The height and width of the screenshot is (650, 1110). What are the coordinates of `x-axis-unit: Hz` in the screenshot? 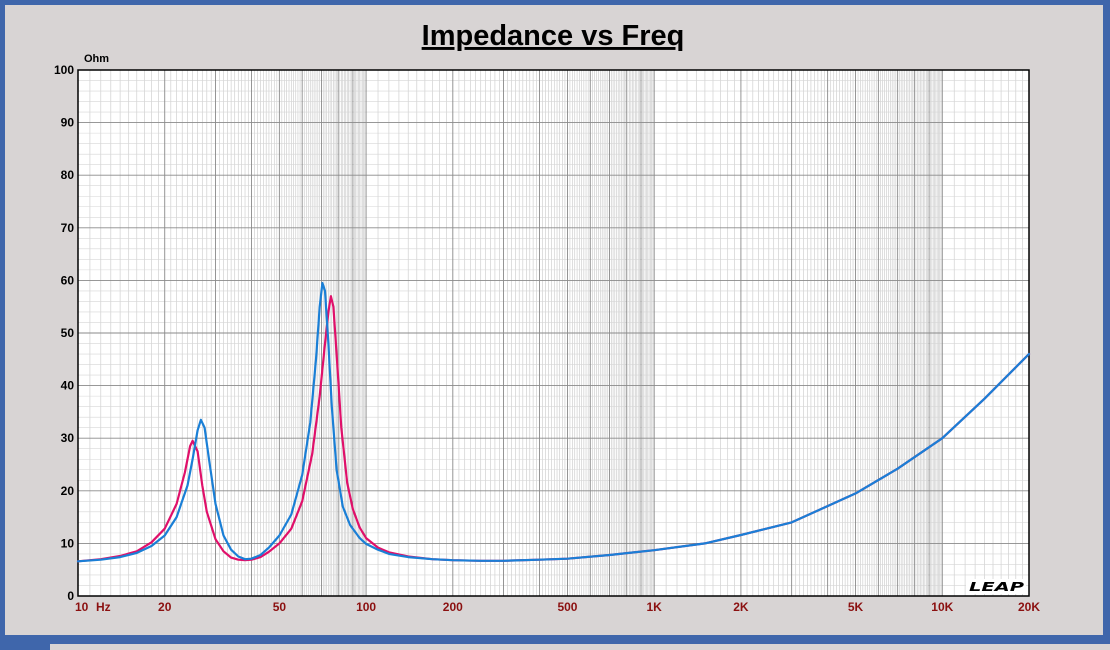 It's located at (103, 607).